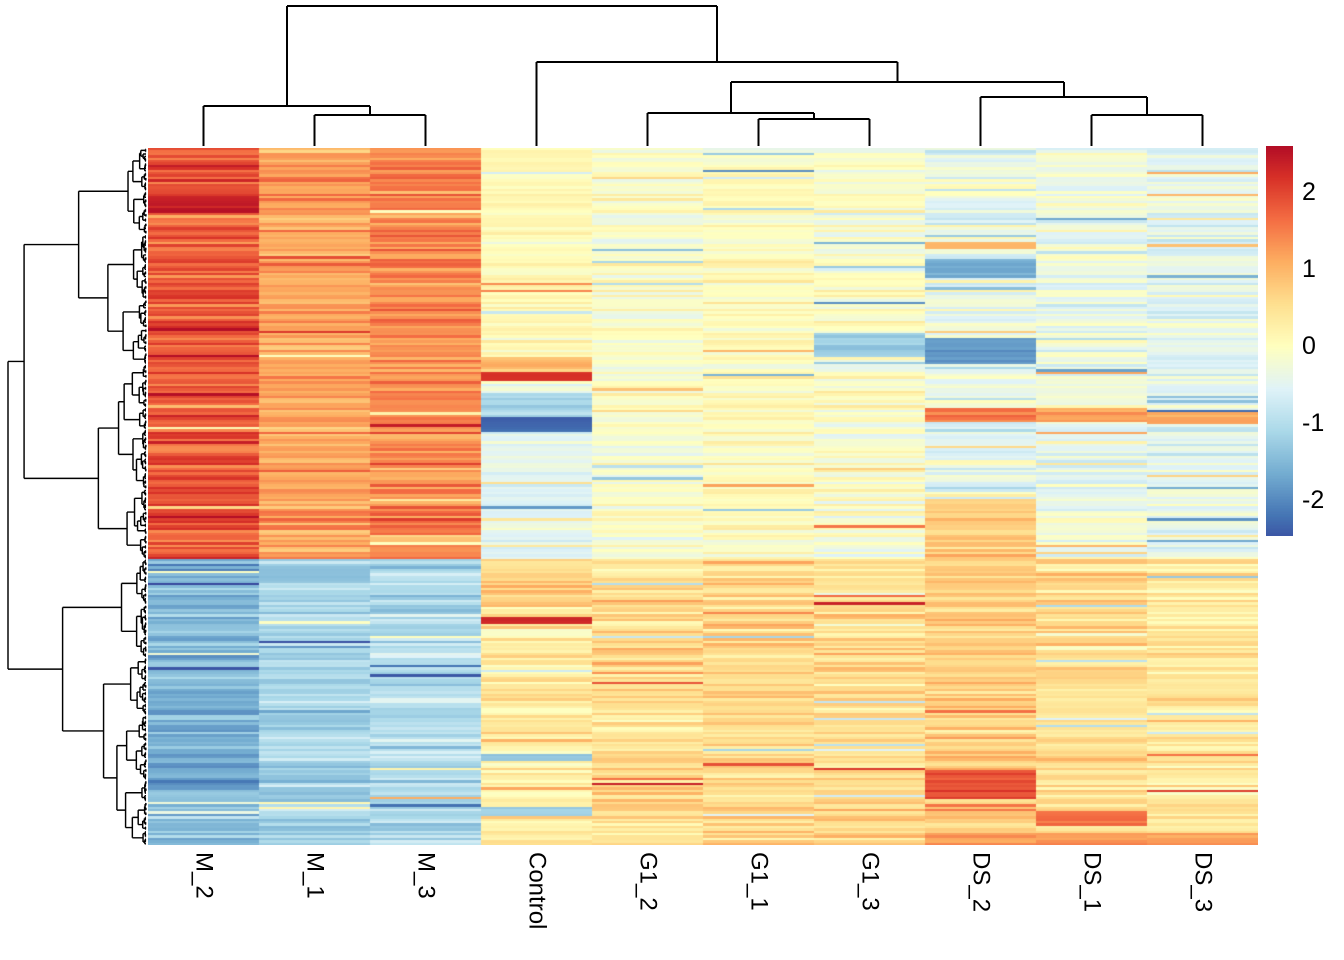 This screenshot has height=960, width=1344. Describe the element at coordinates (1313, 423) in the screenshot. I see `legend-tick-neg-1: -1` at that location.